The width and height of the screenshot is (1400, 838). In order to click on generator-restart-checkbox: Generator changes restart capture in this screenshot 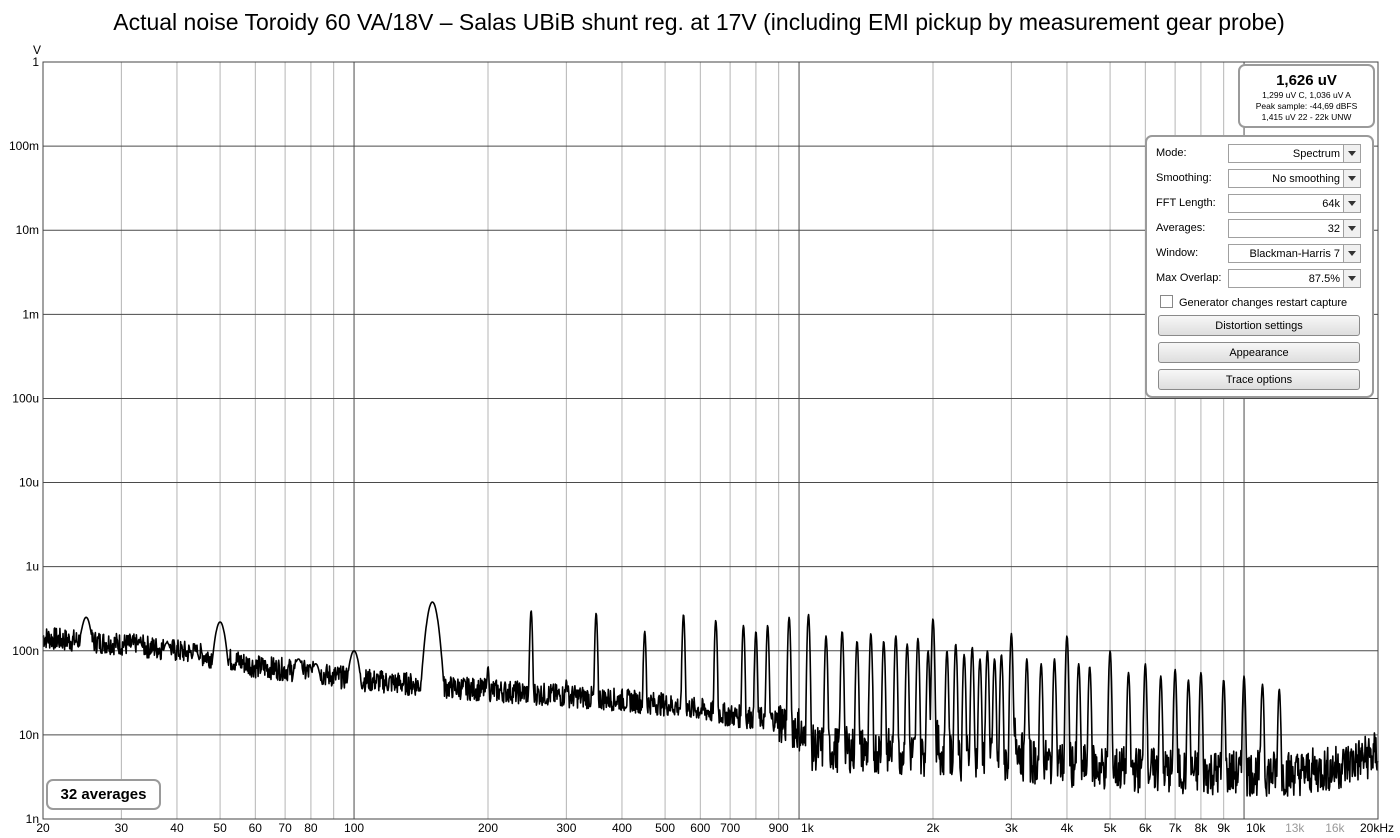, I will do `click(1253, 302)`.